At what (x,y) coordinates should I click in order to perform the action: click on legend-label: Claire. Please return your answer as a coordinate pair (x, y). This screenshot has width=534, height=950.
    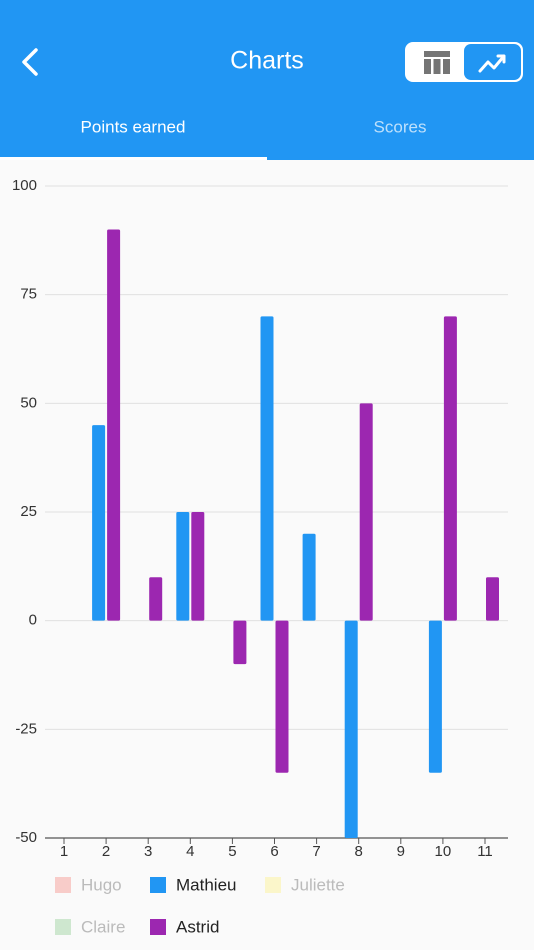
    Looking at the image, I should click on (103, 926).